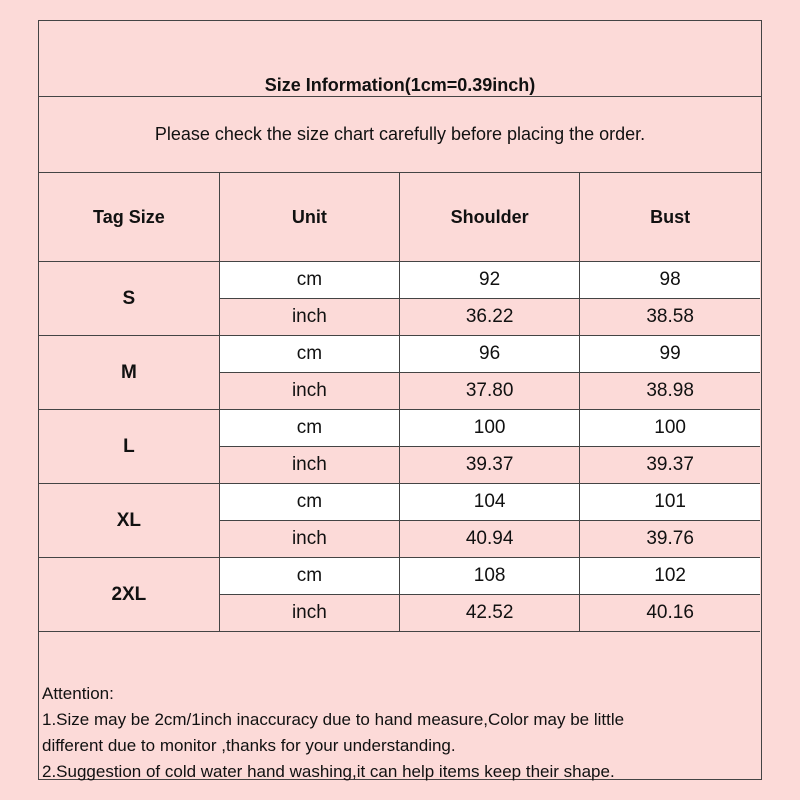 Image resolution: width=800 pixels, height=800 pixels. I want to click on table-row-cm: 2XL cm 108 102, so click(399, 594).